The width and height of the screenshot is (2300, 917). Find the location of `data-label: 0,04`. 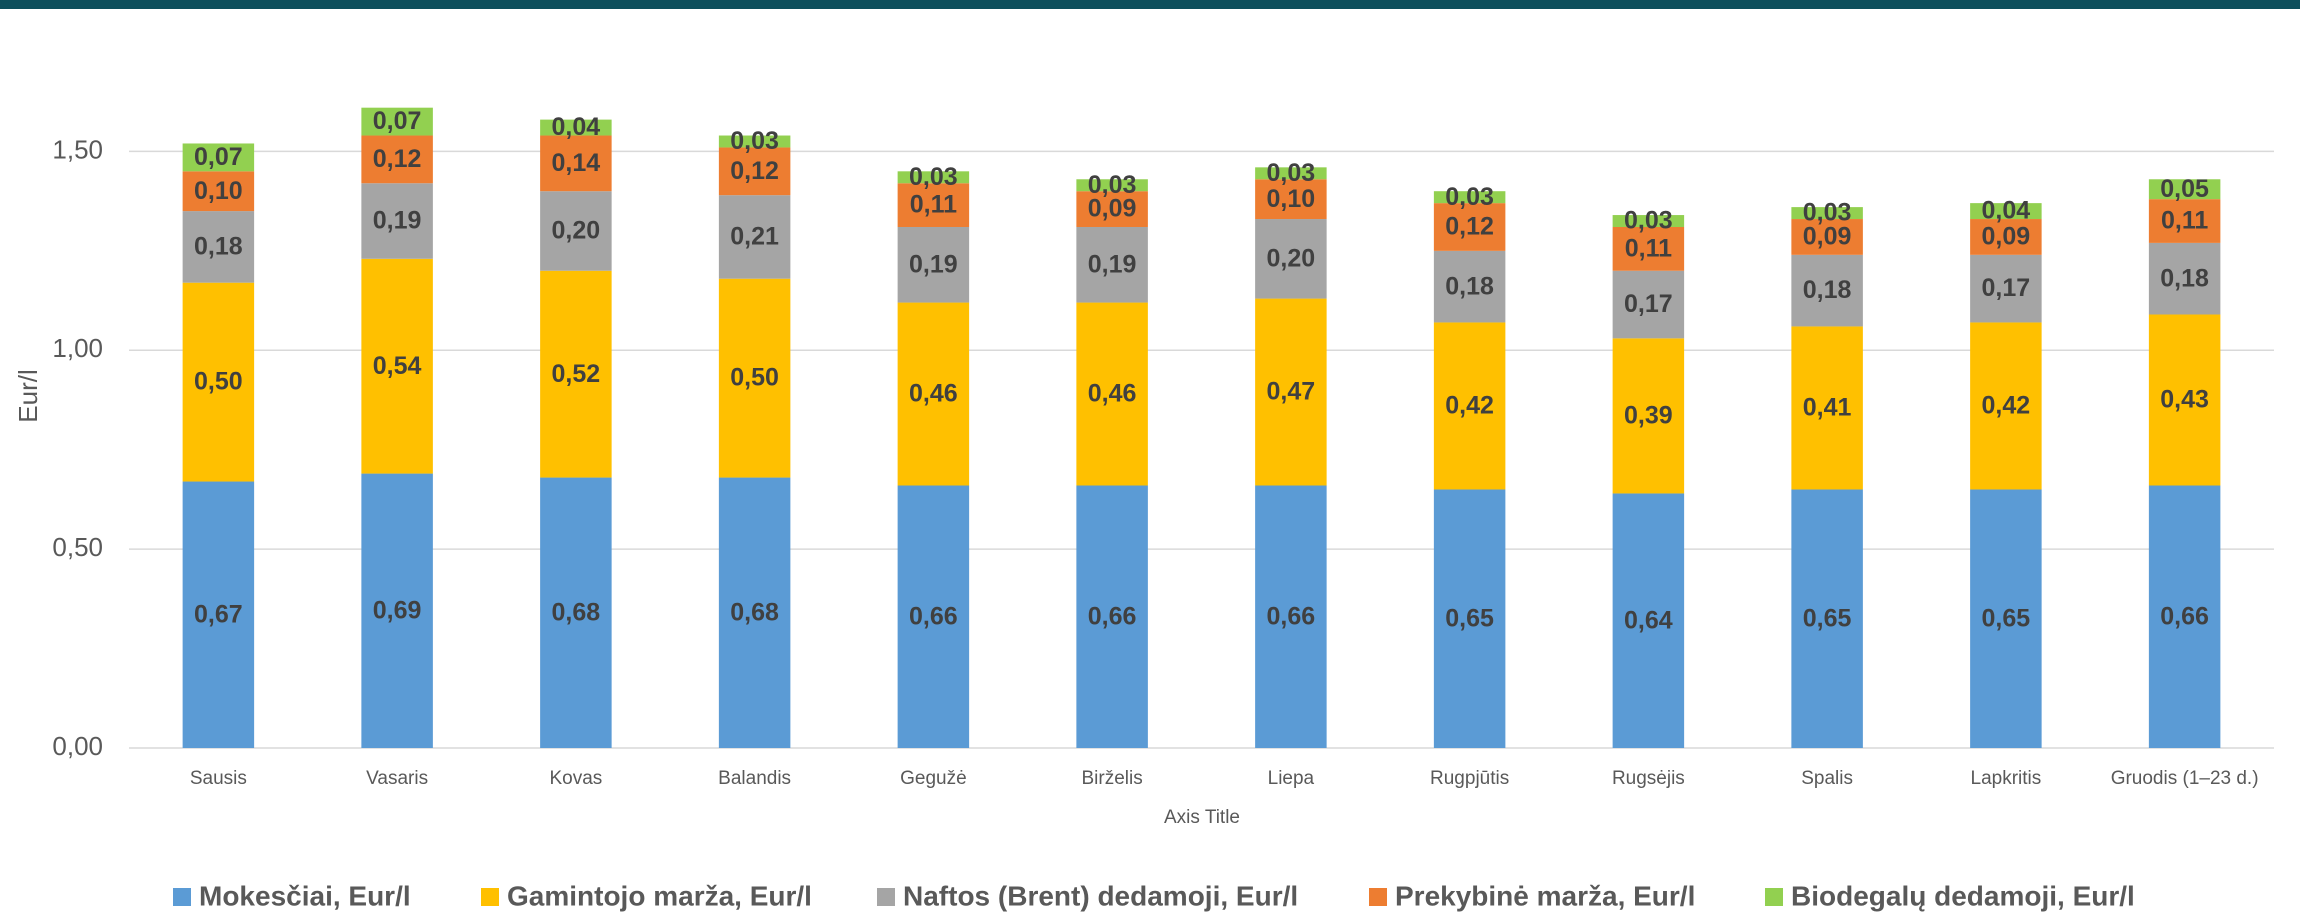

data-label: 0,04 is located at coordinates (2006, 211).